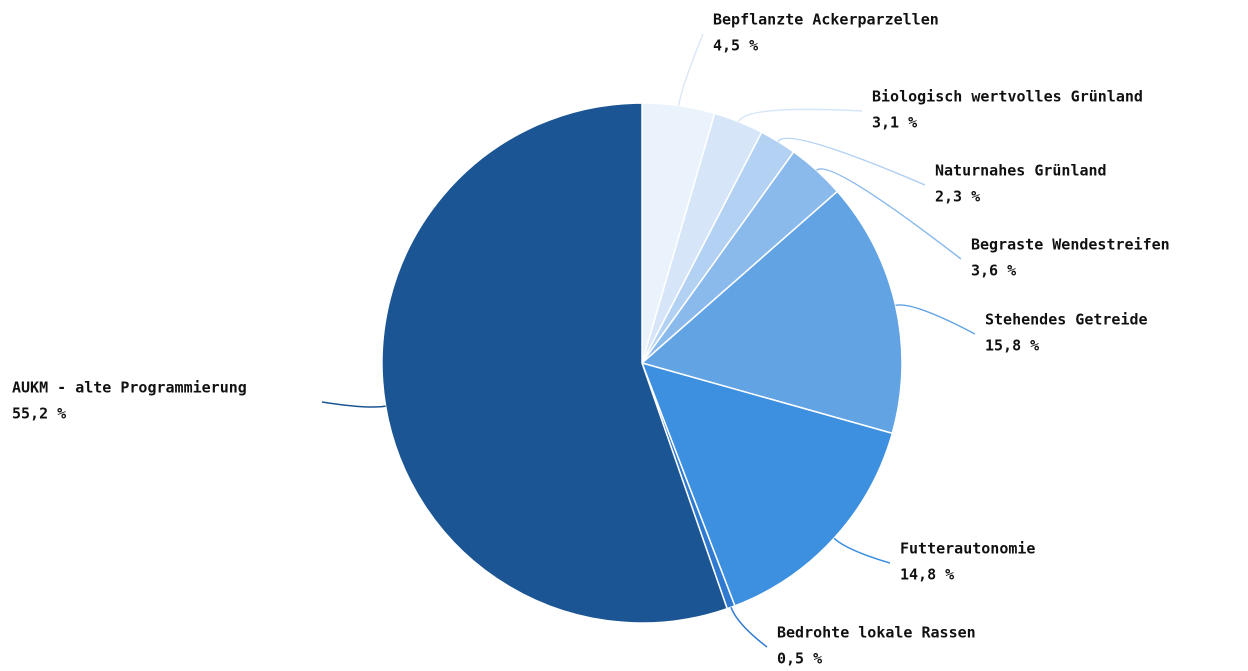 This screenshot has height=671, width=1248. What do you see at coordinates (39, 414) in the screenshot?
I see `slice-value-label: 55,2 %` at bounding box center [39, 414].